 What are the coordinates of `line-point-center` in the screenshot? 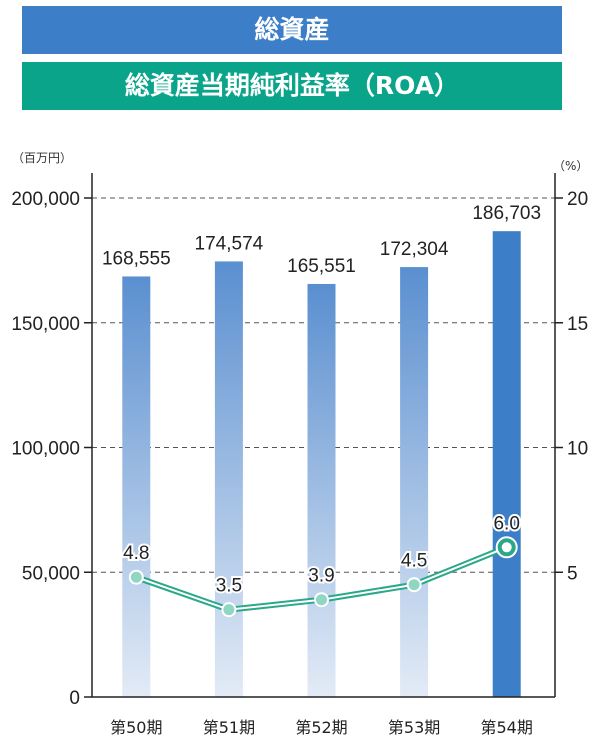 It's located at (506, 547).